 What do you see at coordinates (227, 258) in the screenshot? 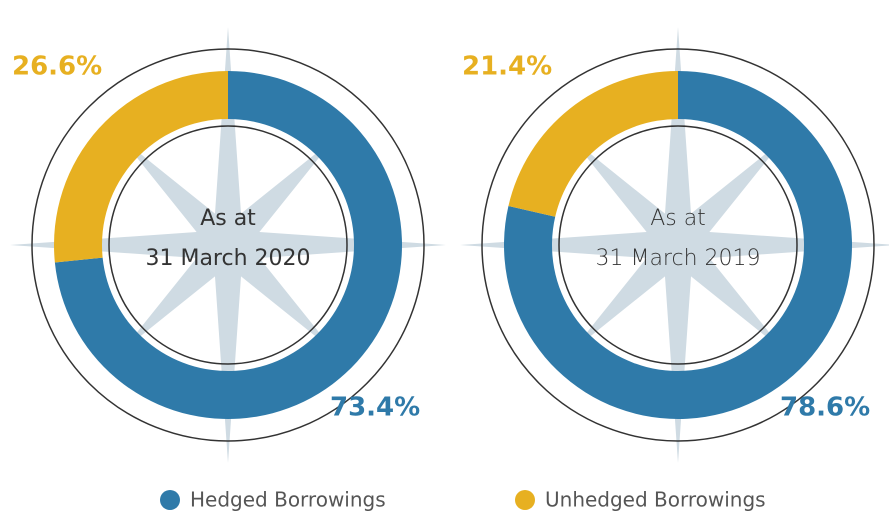
I see `center-label: 31 March 2020` at bounding box center [227, 258].